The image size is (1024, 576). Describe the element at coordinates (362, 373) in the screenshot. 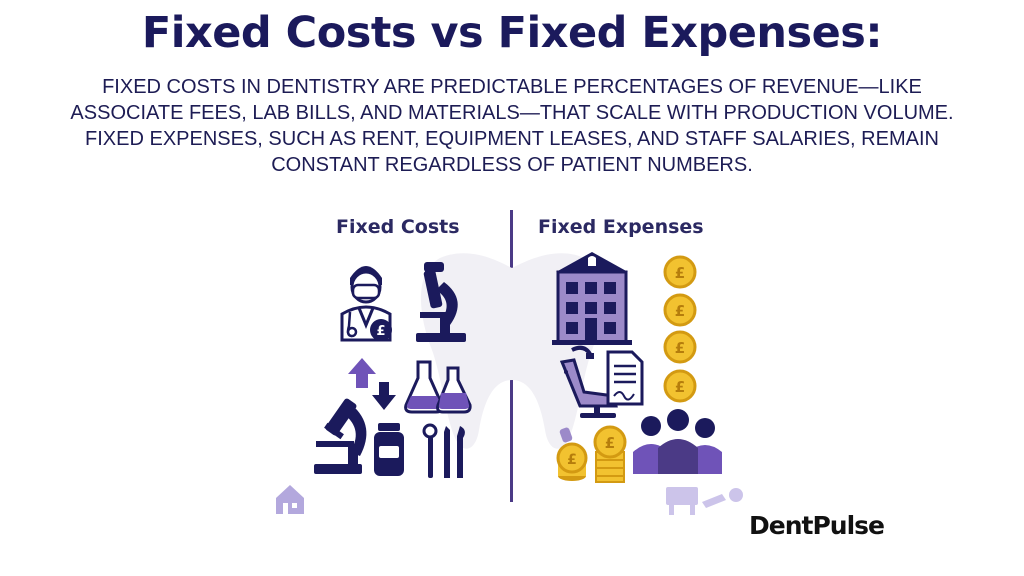

I see `arrow-up-icon` at that location.